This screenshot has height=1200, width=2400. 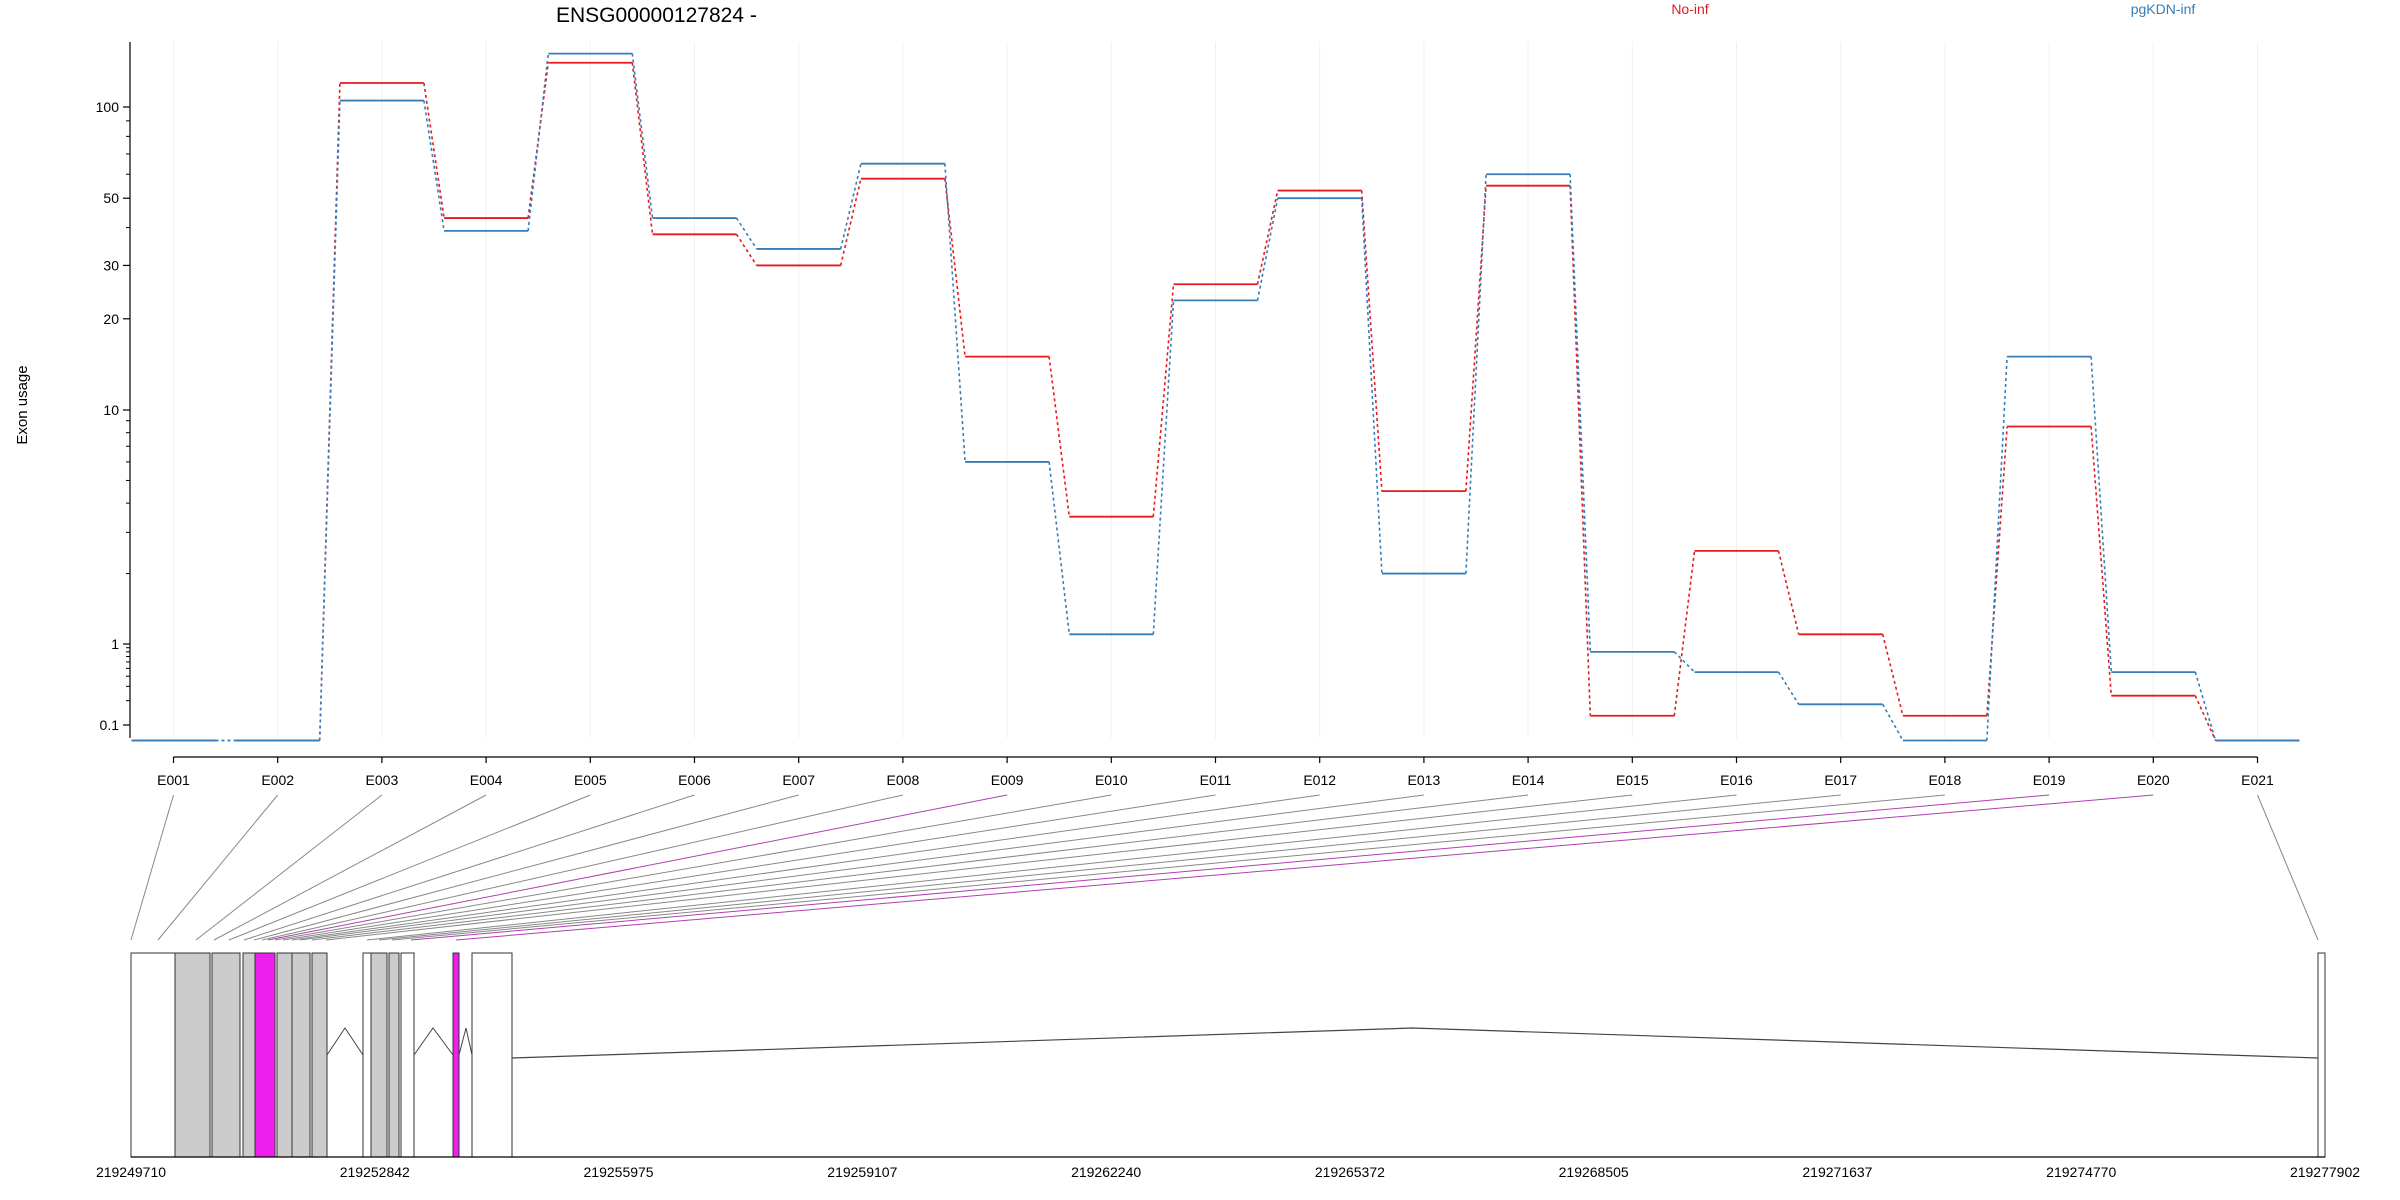 What do you see at coordinates (2081, 1172) in the screenshot?
I see `genomic-coordinate-label: 219274770` at bounding box center [2081, 1172].